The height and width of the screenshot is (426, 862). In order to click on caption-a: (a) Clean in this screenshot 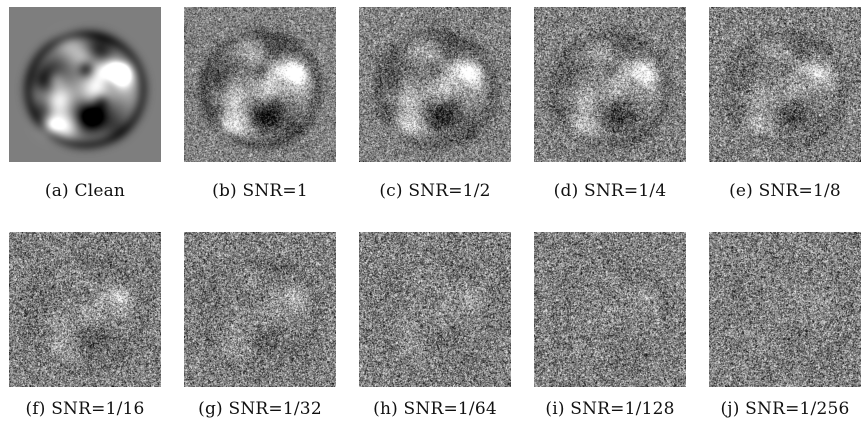, I will do `click(85, 191)`.